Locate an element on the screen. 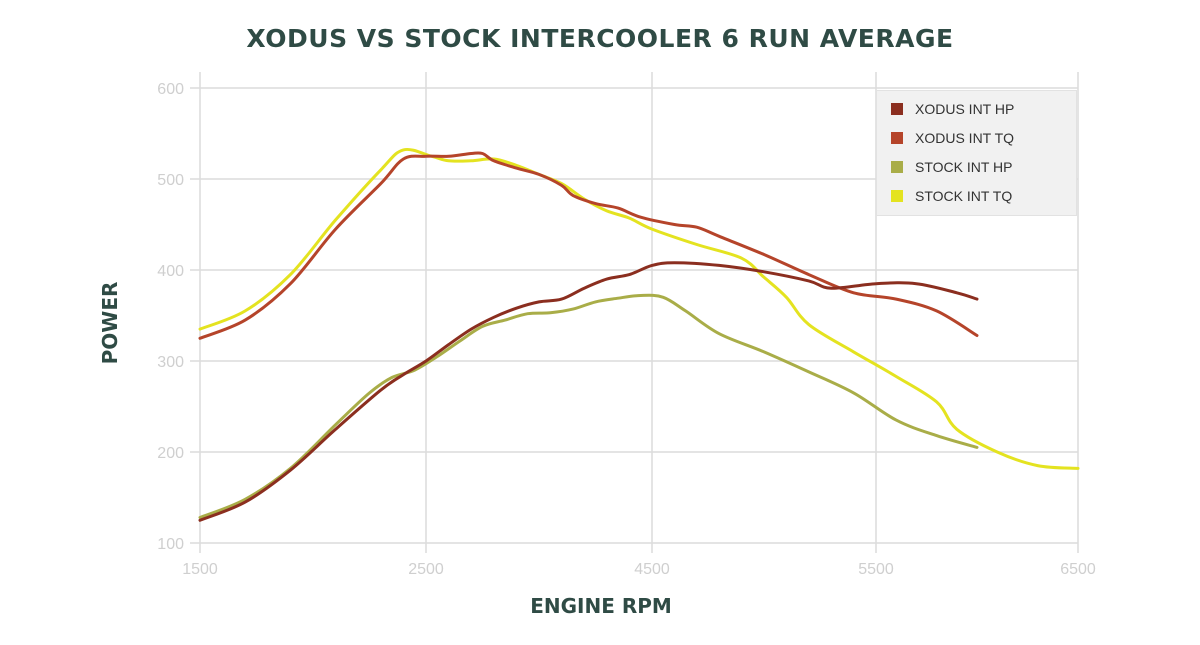 The image size is (1200, 645). y-tick-label: 500 is located at coordinates (170, 180).